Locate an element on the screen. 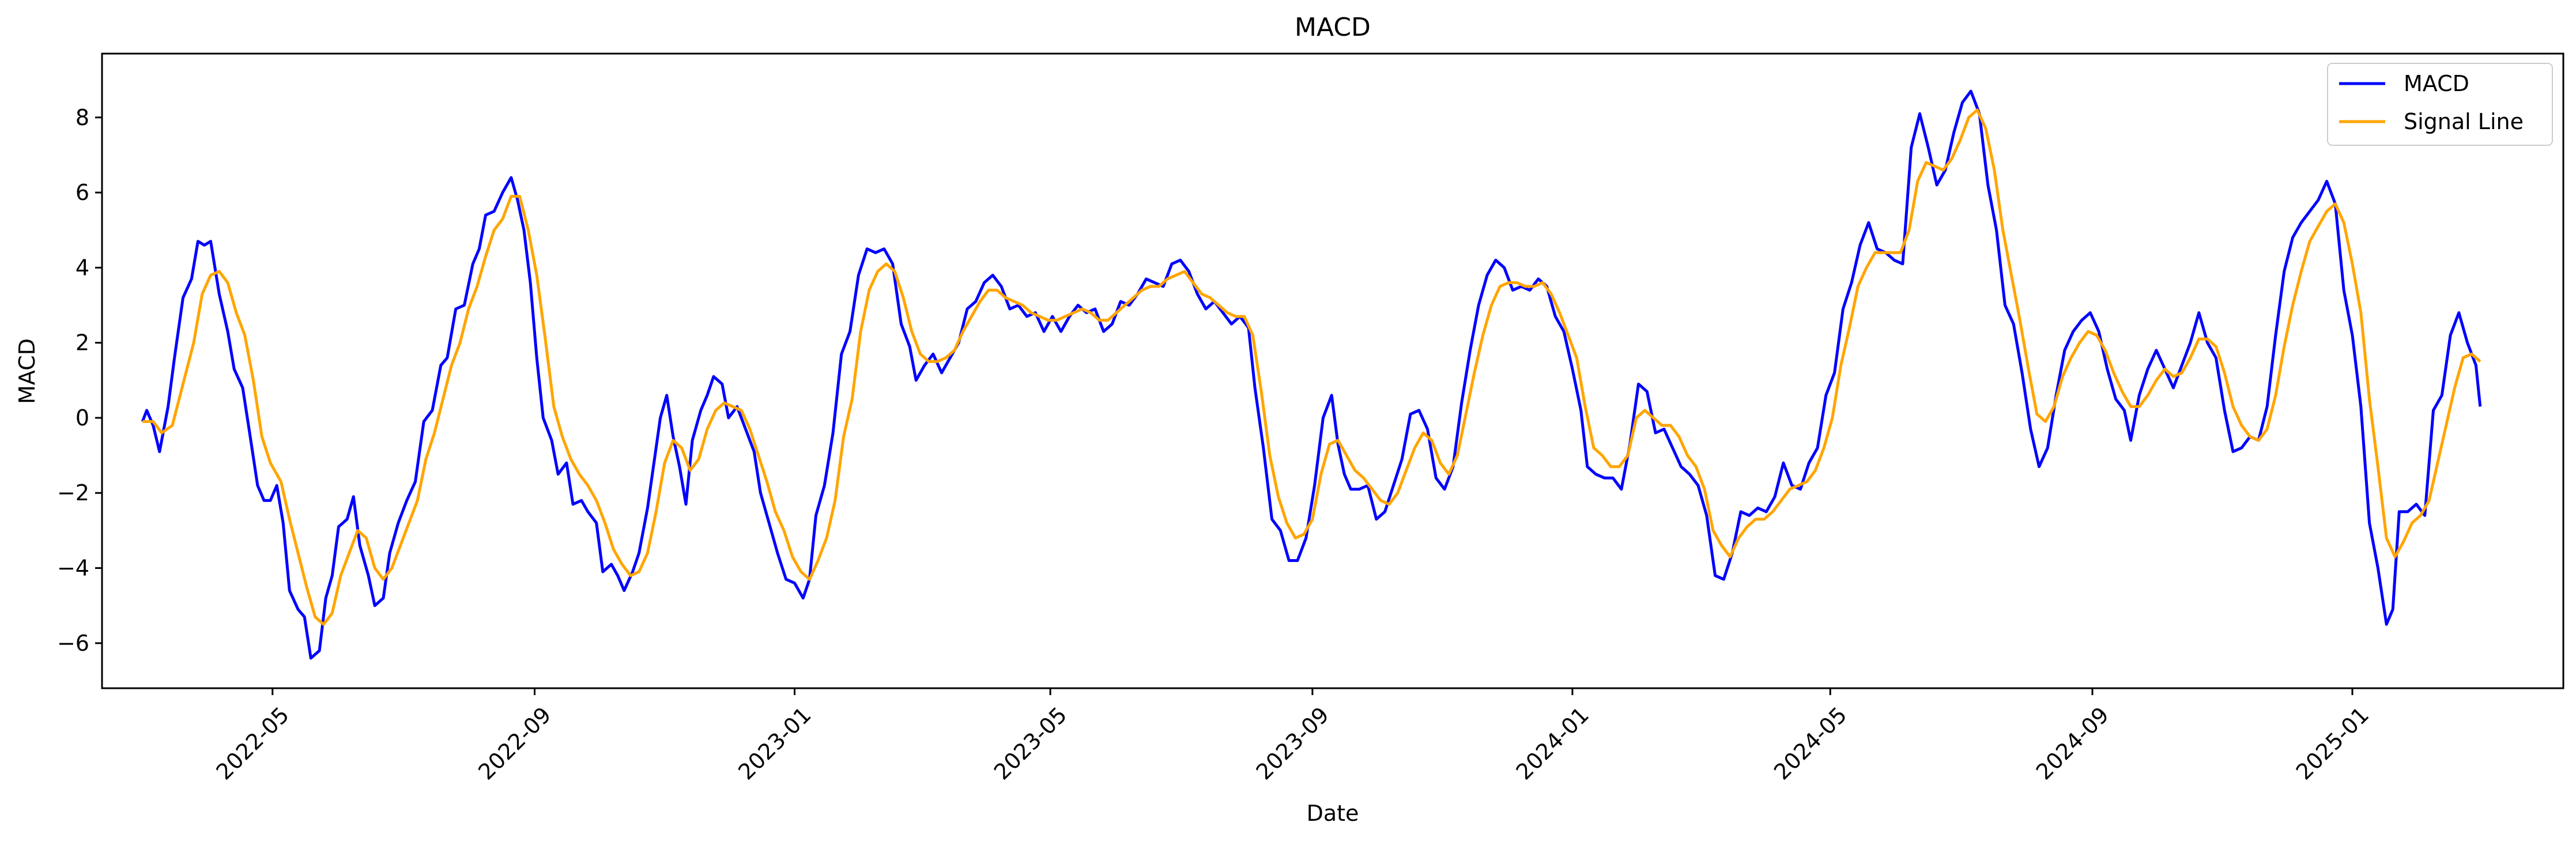 This screenshot has height=845, width=2576. legend-label-signal-line: Signal Line is located at coordinates (2464, 121).